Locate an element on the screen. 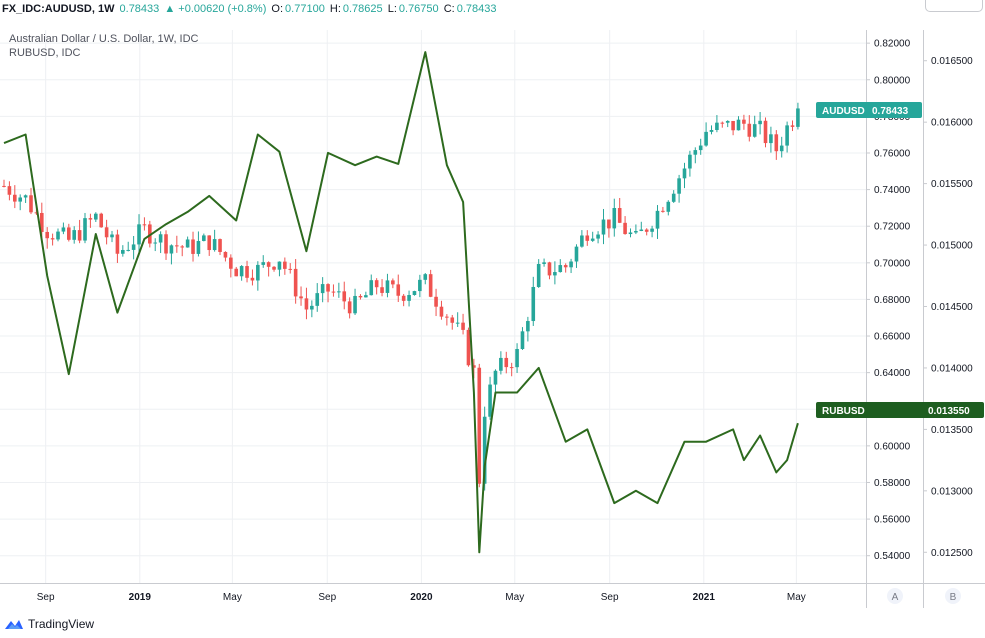 The width and height of the screenshot is (985, 638). scale-b-tick: 0.015500 is located at coordinates (952, 184).